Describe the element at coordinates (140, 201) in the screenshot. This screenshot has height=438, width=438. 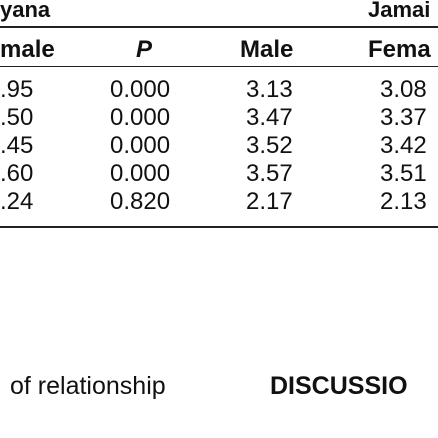
I see `table-cell: 0.820` at that location.